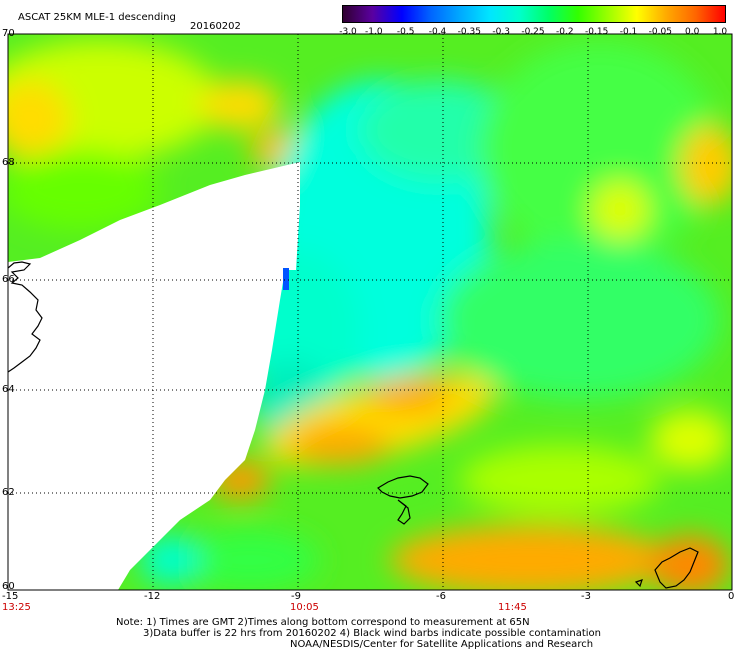 The image size is (740, 650). What do you see at coordinates (348, 32) in the screenshot?
I see `colorbar-tick-label: -3.0` at bounding box center [348, 32].